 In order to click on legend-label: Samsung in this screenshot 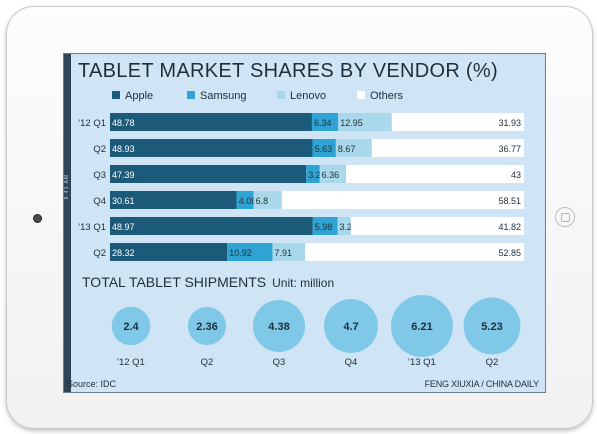, I will do `click(223, 96)`.